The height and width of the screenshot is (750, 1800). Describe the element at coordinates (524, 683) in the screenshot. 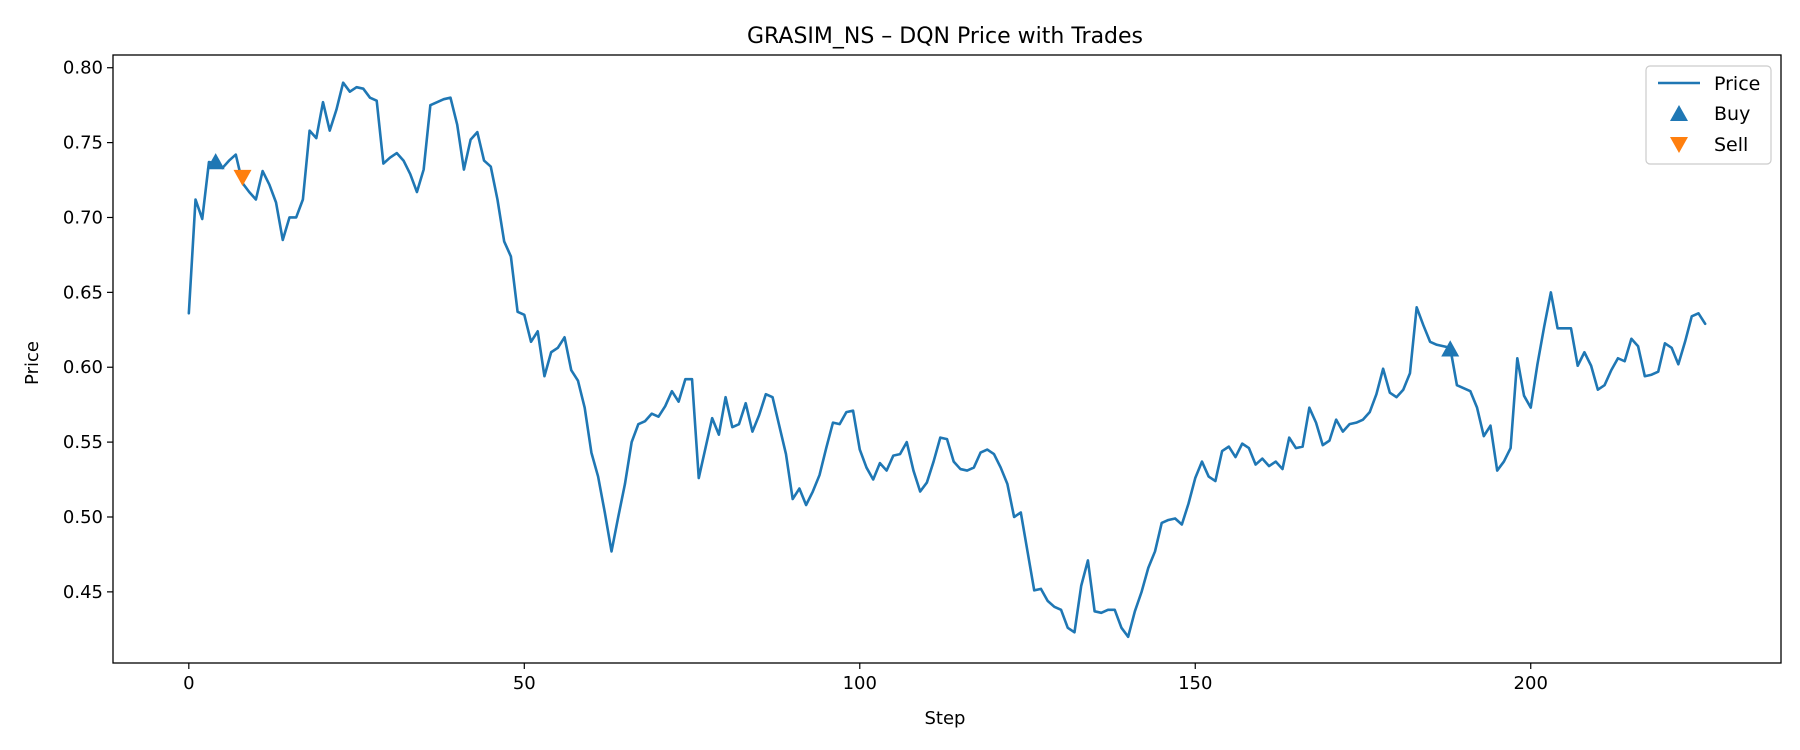

I see `x-tick-label-50: 50` at that location.